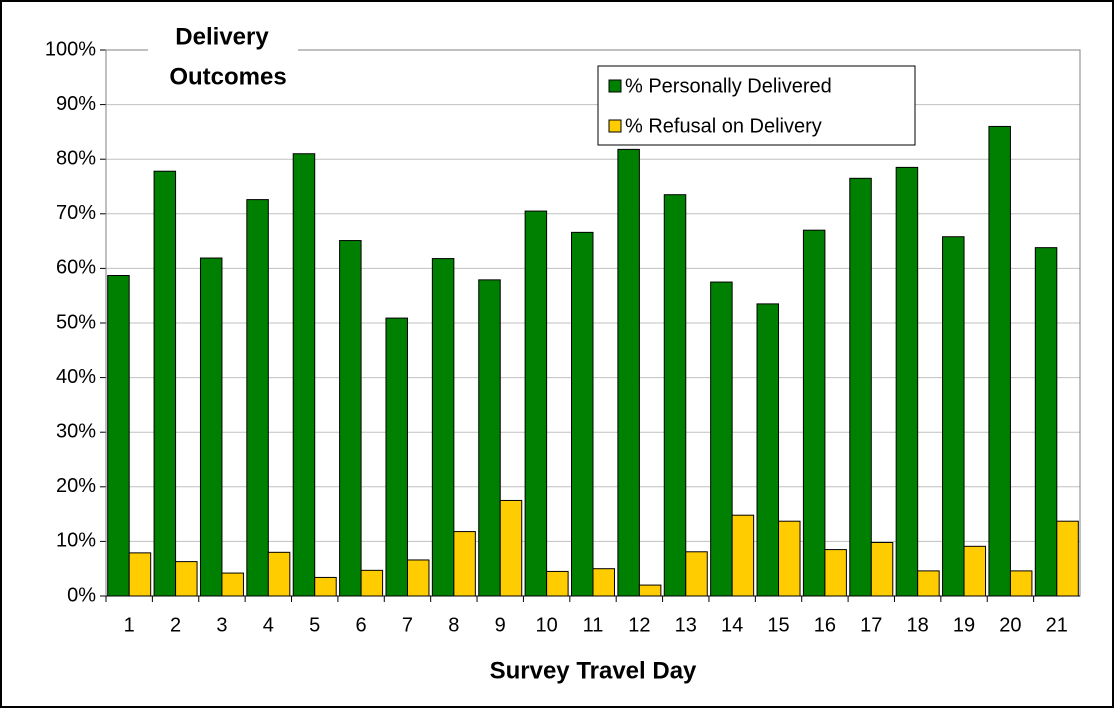 The width and height of the screenshot is (1115, 709). What do you see at coordinates (70, 49) in the screenshot?
I see `y-tick-label: 100%` at bounding box center [70, 49].